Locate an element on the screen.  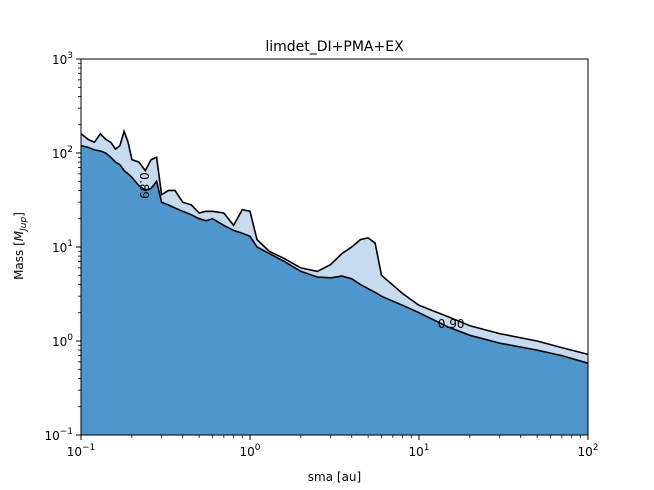
y-axis-label-suffix: ] is located at coordinates (19, 214).